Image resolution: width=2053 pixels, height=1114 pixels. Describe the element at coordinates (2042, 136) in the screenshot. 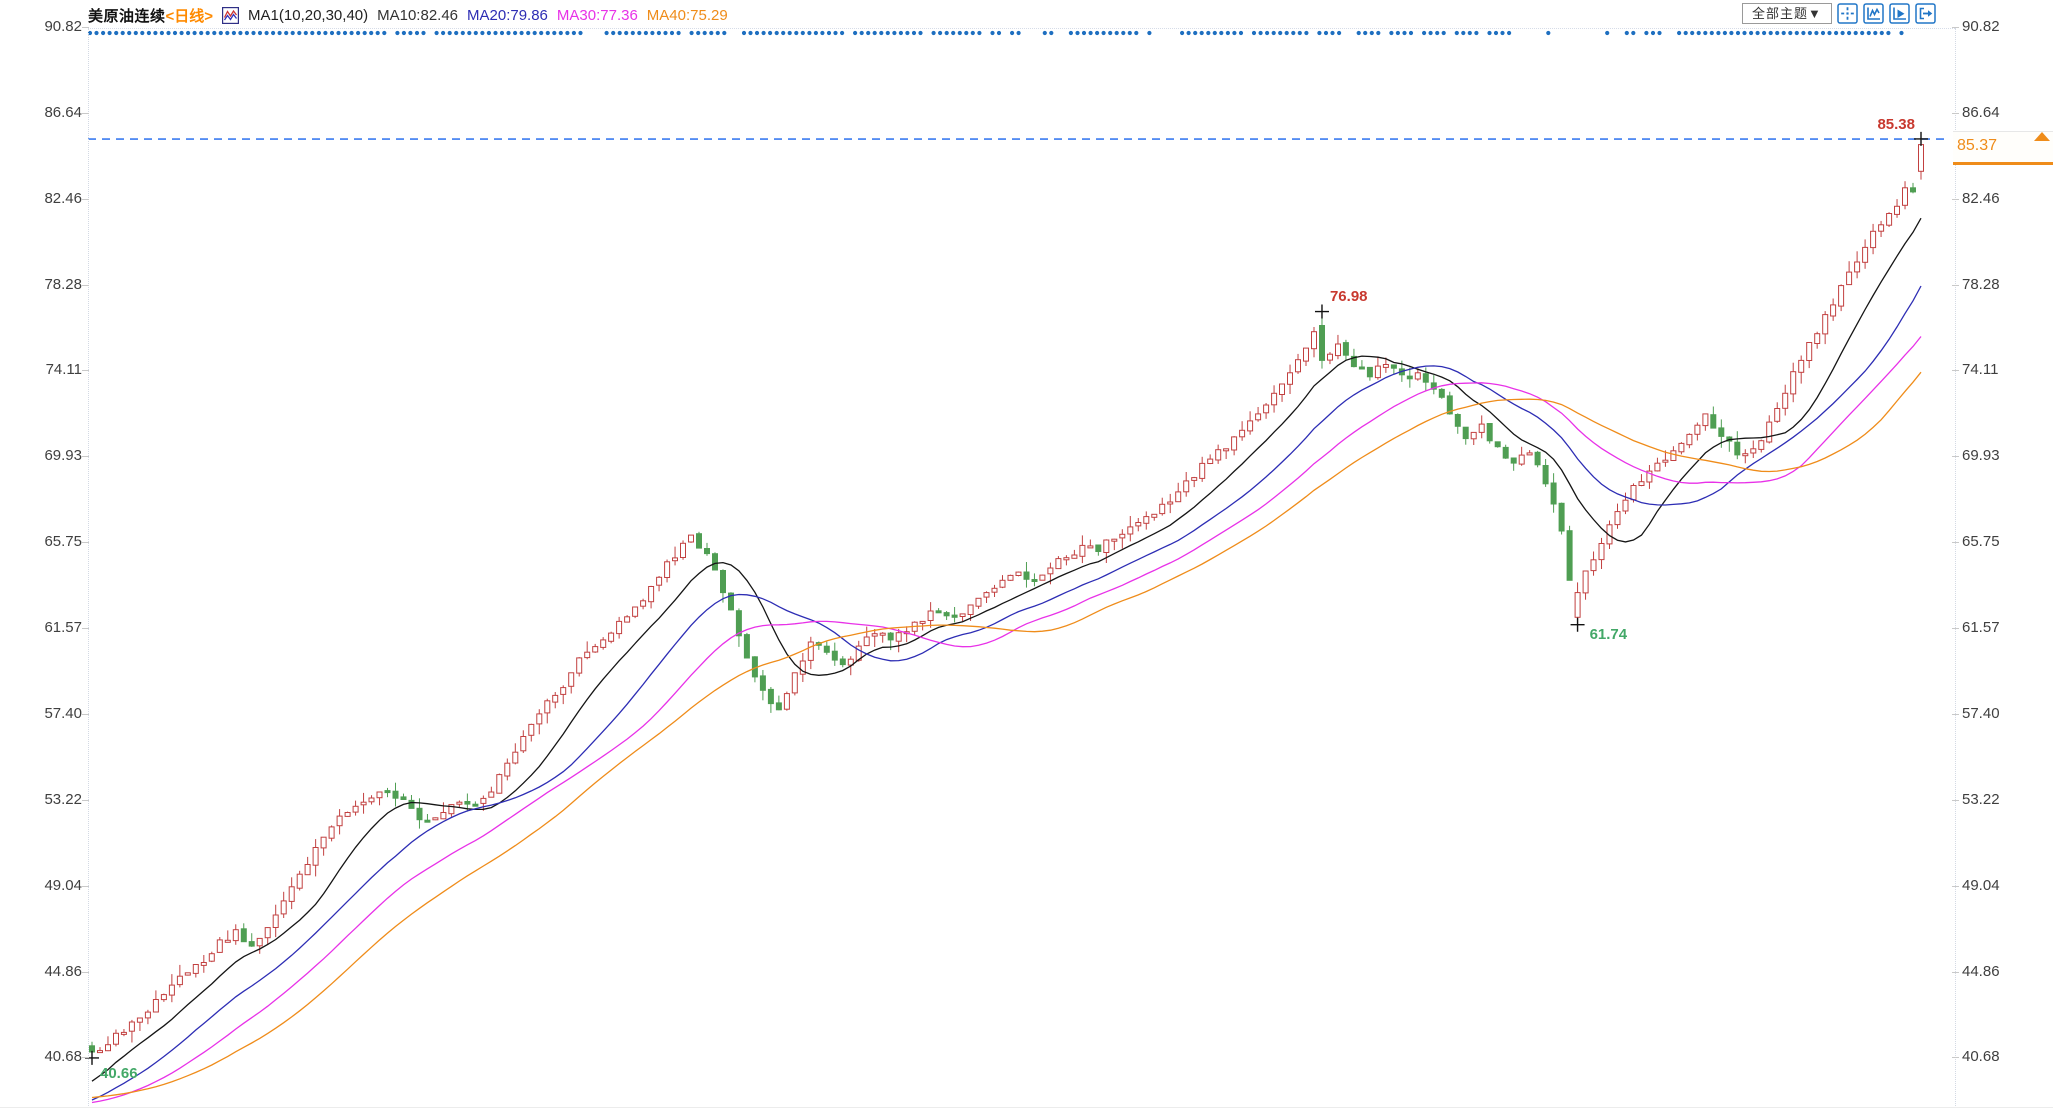

I see `price-up-arrow-icon` at that location.